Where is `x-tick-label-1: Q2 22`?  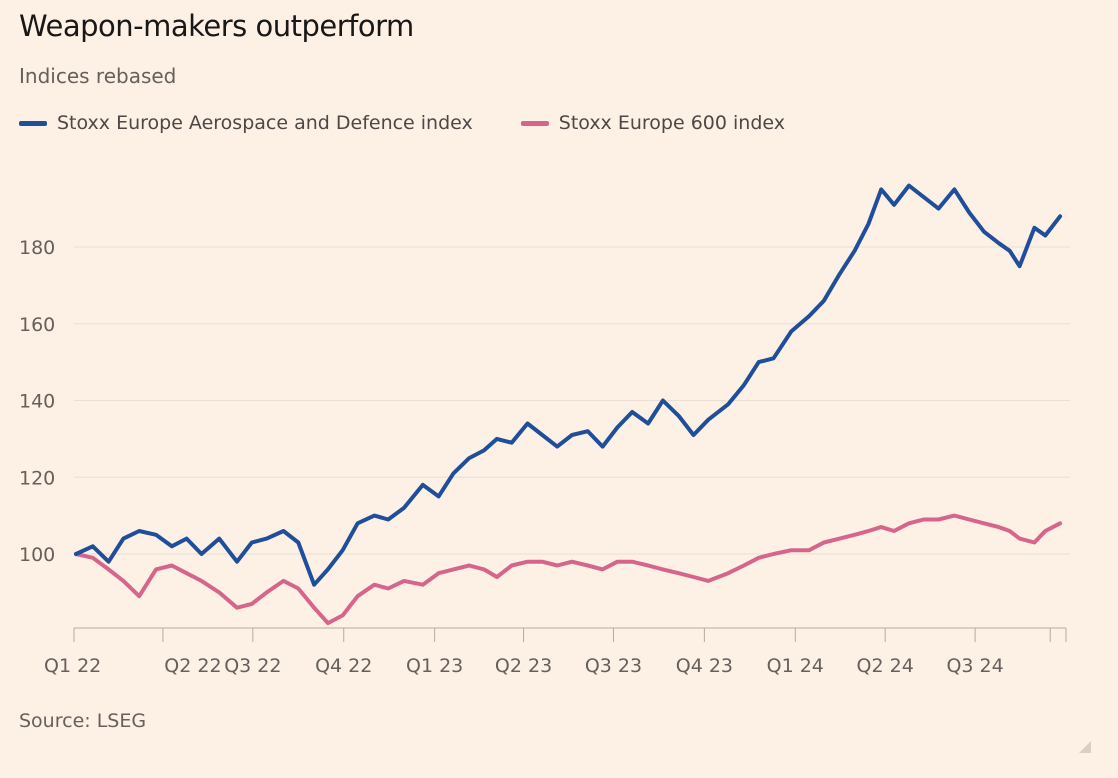
x-tick-label-1: Q2 22 is located at coordinates (192, 666).